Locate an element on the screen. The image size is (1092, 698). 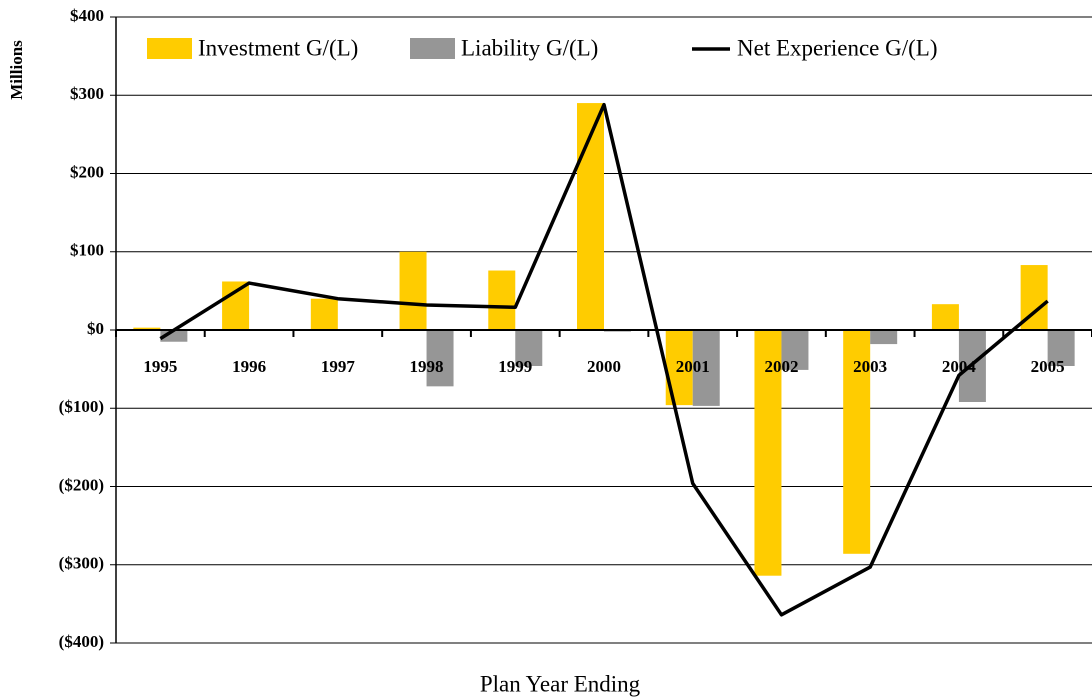
x-tick-label: 2004 is located at coordinates (959, 366).